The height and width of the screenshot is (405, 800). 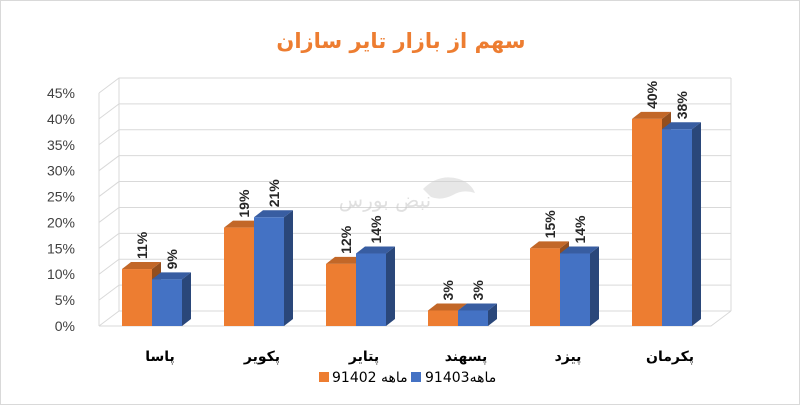 What do you see at coordinates (568, 357) in the screenshot?
I see `x-category-label: پیزد` at bounding box center [568, 357].